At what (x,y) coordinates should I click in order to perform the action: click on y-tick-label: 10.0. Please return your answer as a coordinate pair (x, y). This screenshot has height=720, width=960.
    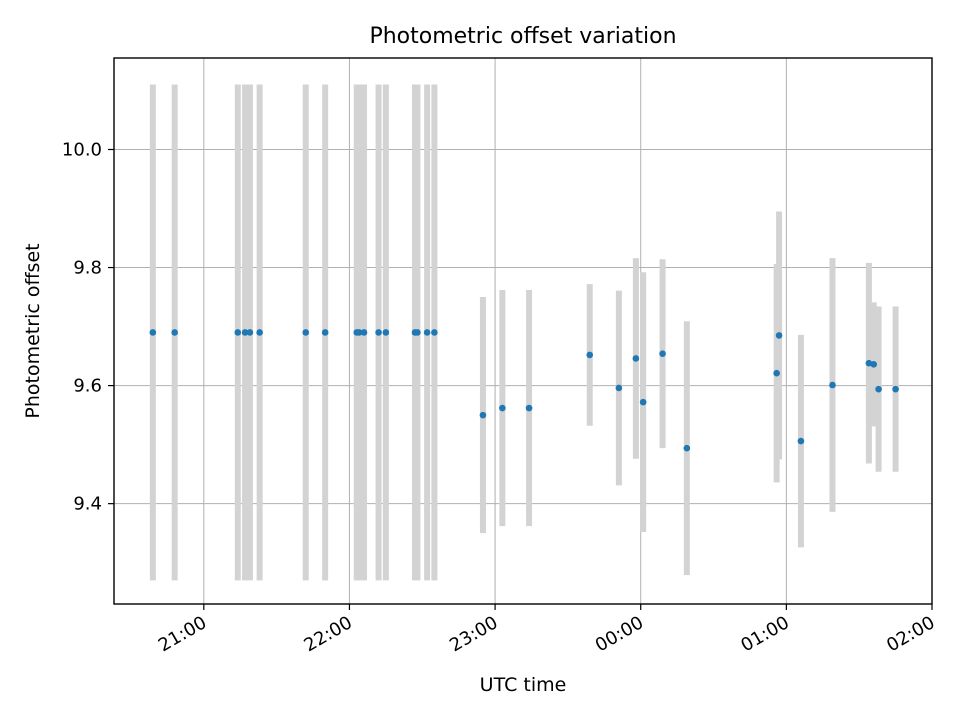
    Looking at the image, I should click on (82, 149).